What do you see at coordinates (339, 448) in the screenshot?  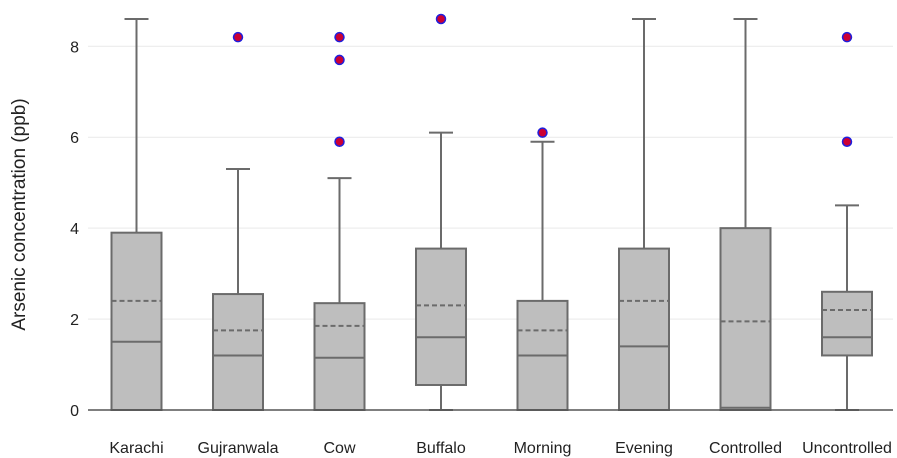 I see `x-category-label: Cow` at bounding box center [339, 448].